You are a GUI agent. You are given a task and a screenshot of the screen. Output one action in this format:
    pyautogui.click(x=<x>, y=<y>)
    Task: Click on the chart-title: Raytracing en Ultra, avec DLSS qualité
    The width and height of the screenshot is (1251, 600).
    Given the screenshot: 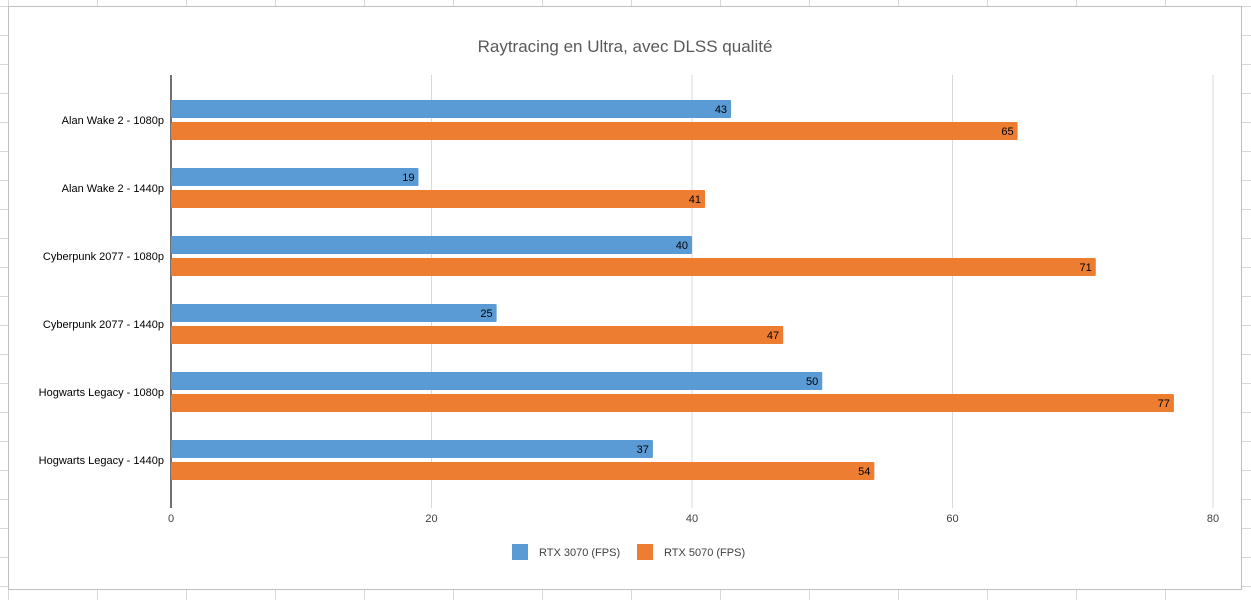 What is the action you would take?
    pyautogui.click(x=625, y=46)
    